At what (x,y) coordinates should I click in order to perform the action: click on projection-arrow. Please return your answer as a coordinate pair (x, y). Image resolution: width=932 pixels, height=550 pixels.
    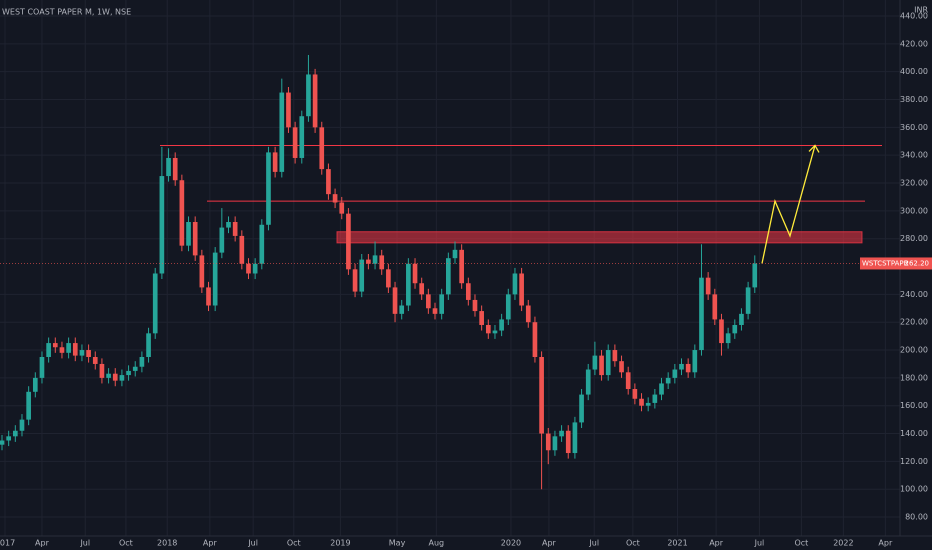
    Looking at the image, I should click on (814, 148).